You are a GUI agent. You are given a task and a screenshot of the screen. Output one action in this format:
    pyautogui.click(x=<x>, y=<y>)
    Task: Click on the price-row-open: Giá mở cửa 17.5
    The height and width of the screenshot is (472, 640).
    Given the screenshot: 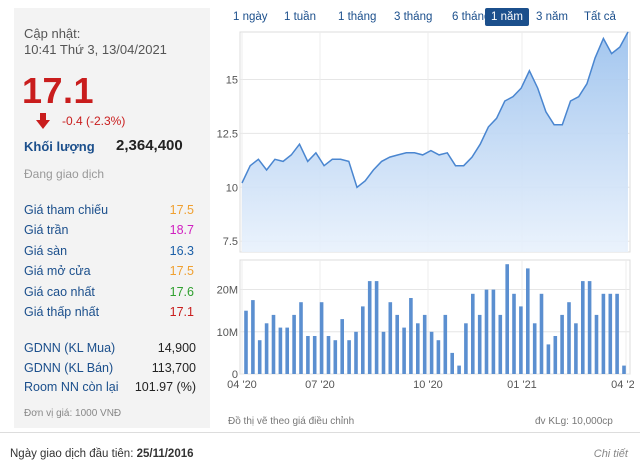 What is the action you would take?
    pyautogui.click(x=110, y=274)
    